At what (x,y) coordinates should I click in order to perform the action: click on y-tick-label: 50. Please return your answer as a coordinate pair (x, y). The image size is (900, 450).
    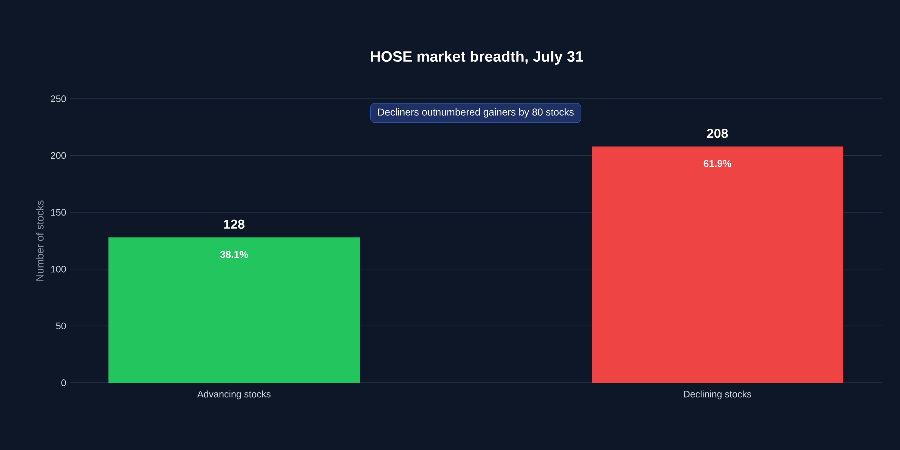
    Looking at the image, I should click on (61, 326).